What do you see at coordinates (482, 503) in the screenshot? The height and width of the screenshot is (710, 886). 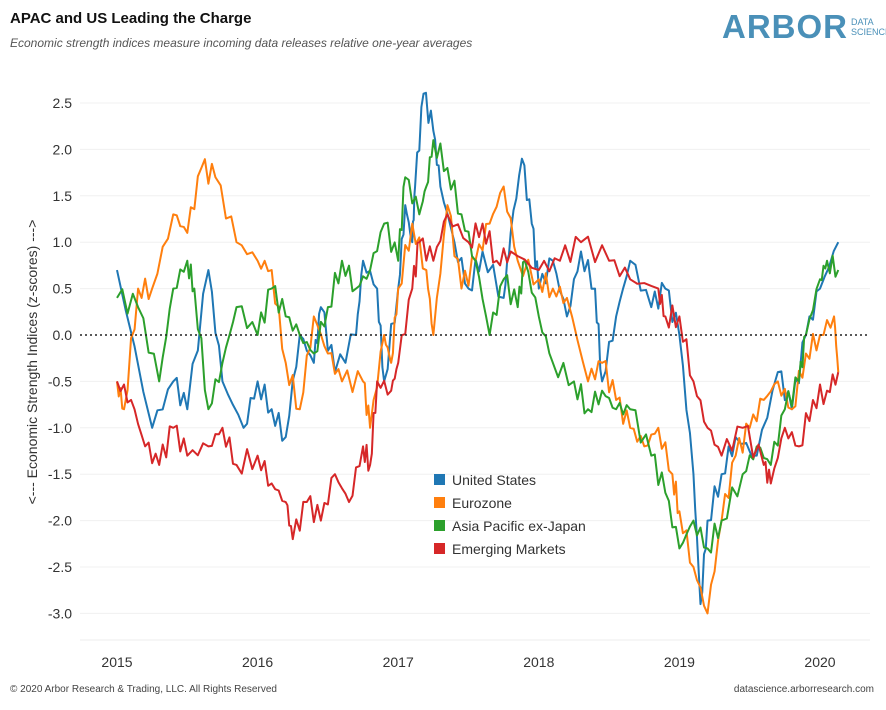 I see `legend-label: Eurozone` at bounding box center [482, 503].